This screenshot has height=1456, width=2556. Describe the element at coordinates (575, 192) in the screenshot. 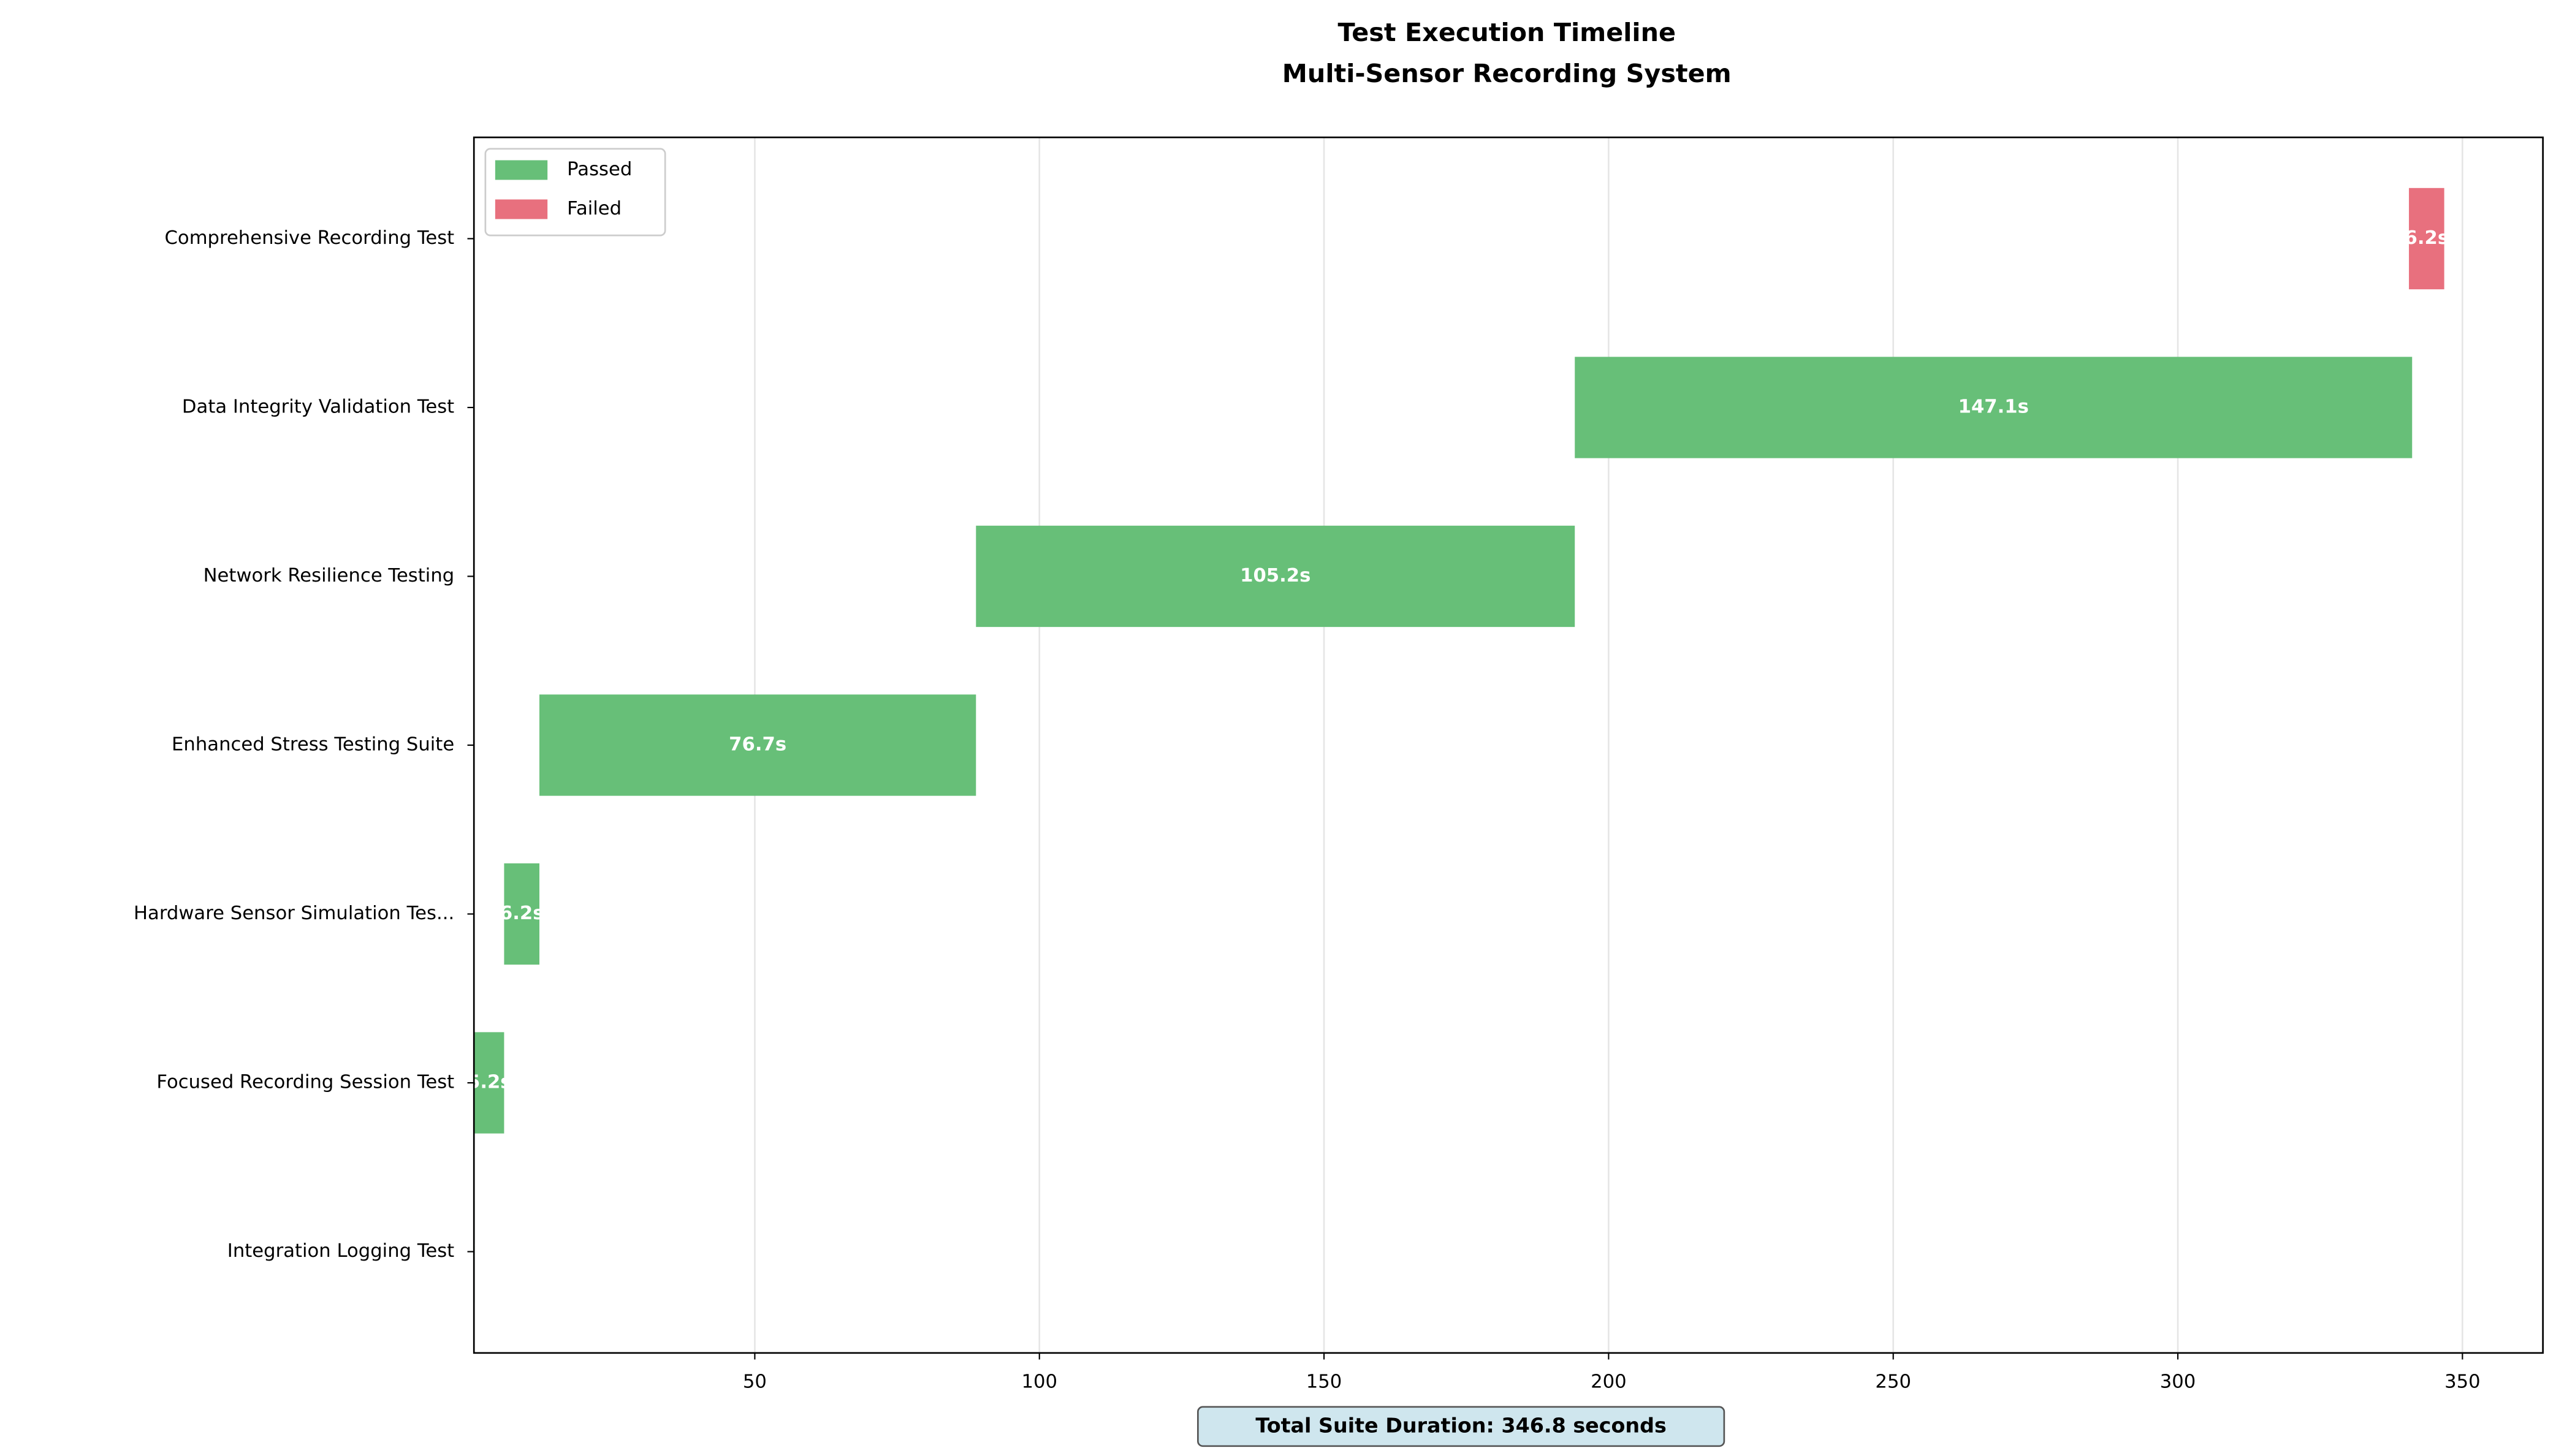

I see `legend: Passed Failed` at that location.